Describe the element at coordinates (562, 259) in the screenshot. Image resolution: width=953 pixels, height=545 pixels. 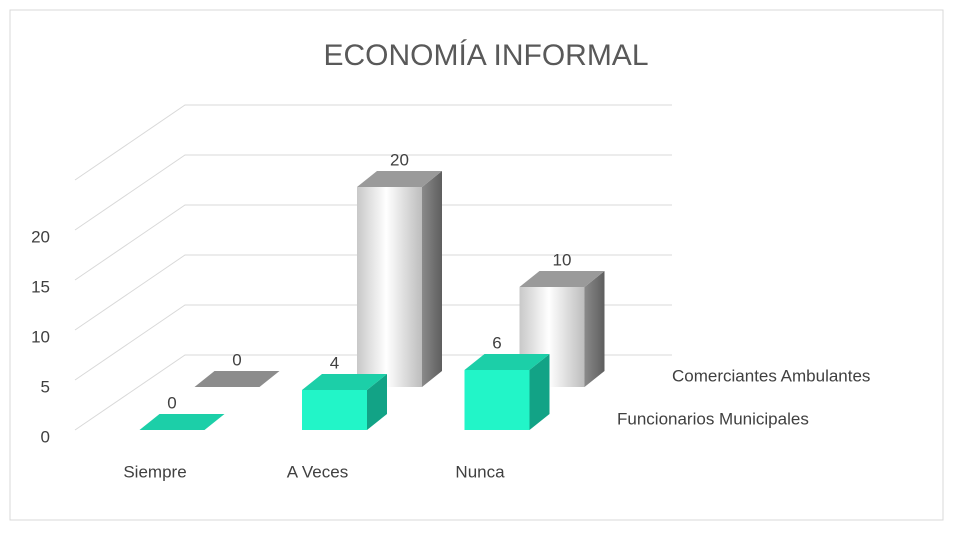
I see `data-label: 10` at that location.